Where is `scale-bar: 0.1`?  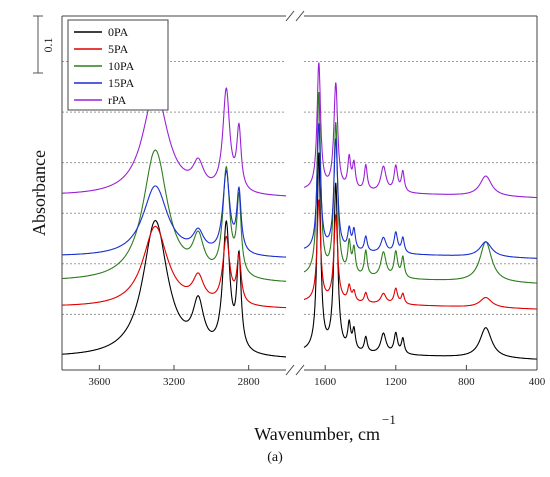
scale-bar: 0.1 is located at coordinates (44, 44).